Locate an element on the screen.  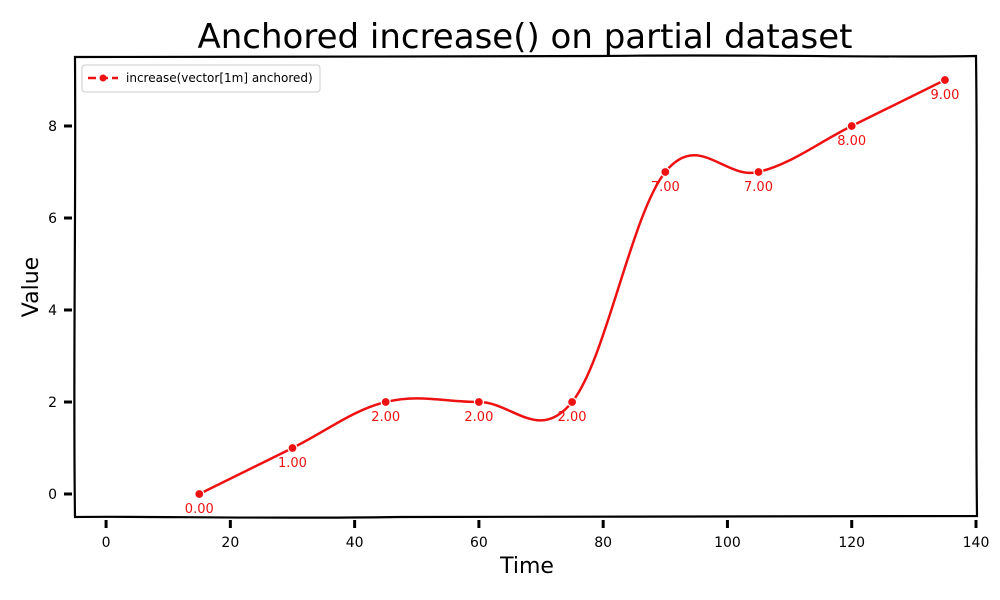
y-axis-label: Value is located at coordinates (31, 287).